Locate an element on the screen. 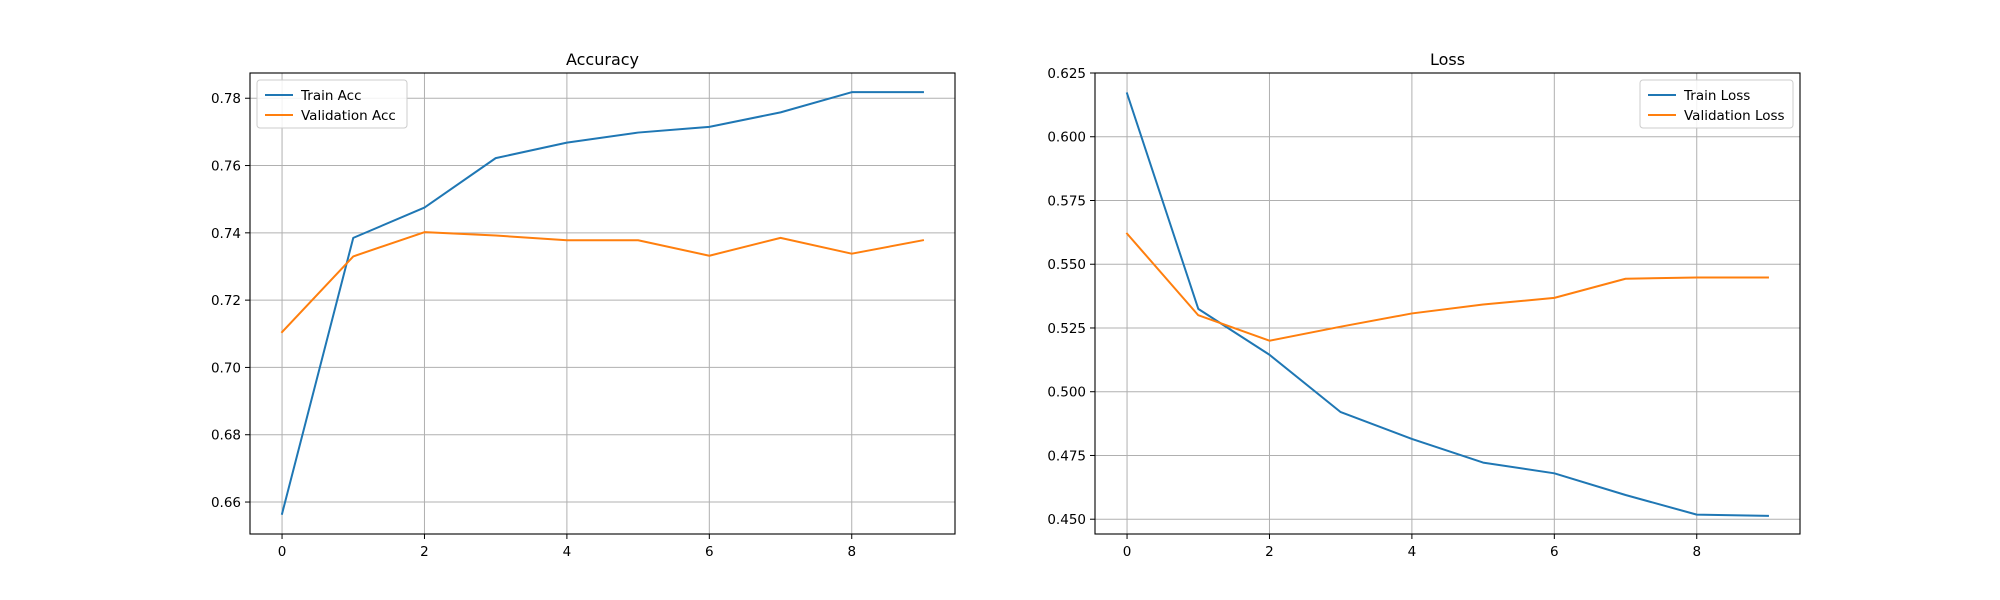  y-tick-label: 0.78 is located at coordinates (226, 99).